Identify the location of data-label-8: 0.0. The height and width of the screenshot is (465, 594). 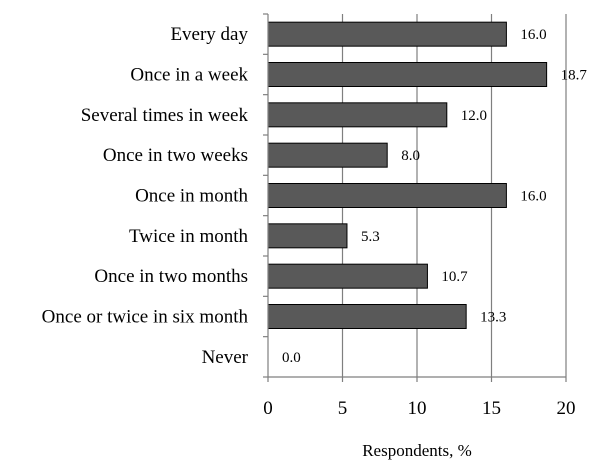
(291, 358).